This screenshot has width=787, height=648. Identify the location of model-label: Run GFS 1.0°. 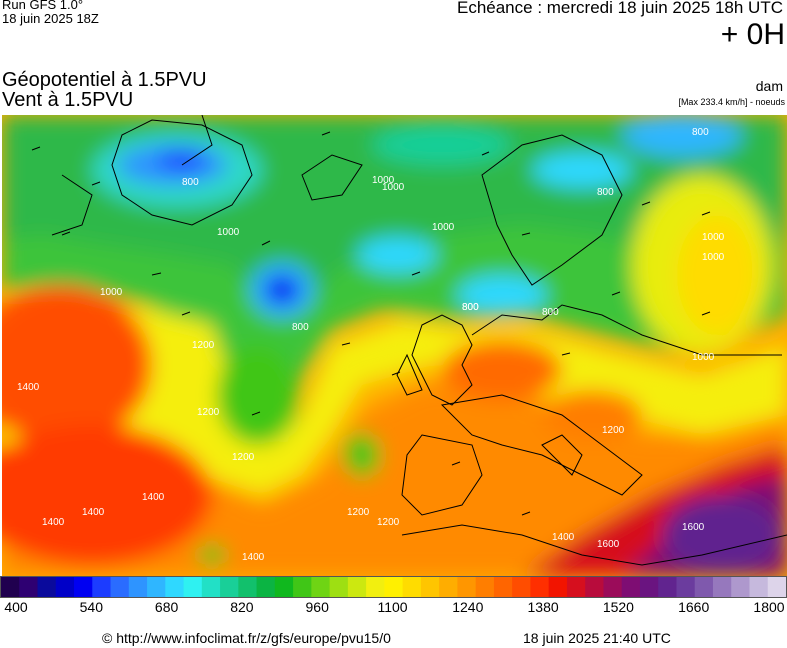
(43, 6).